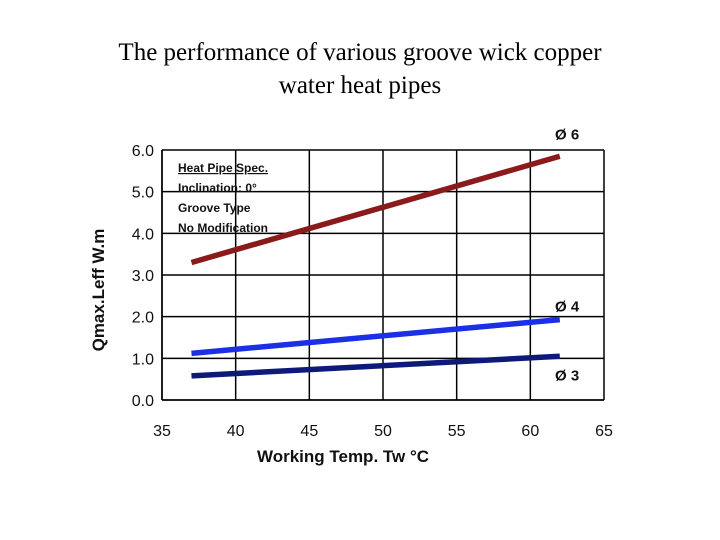 The height and width of the screenshot is (540, 720). What do you see at coordinates (223, 228) in the screenshot?
I see `annotation-line: No Modification` at bounding box center [223, 228].